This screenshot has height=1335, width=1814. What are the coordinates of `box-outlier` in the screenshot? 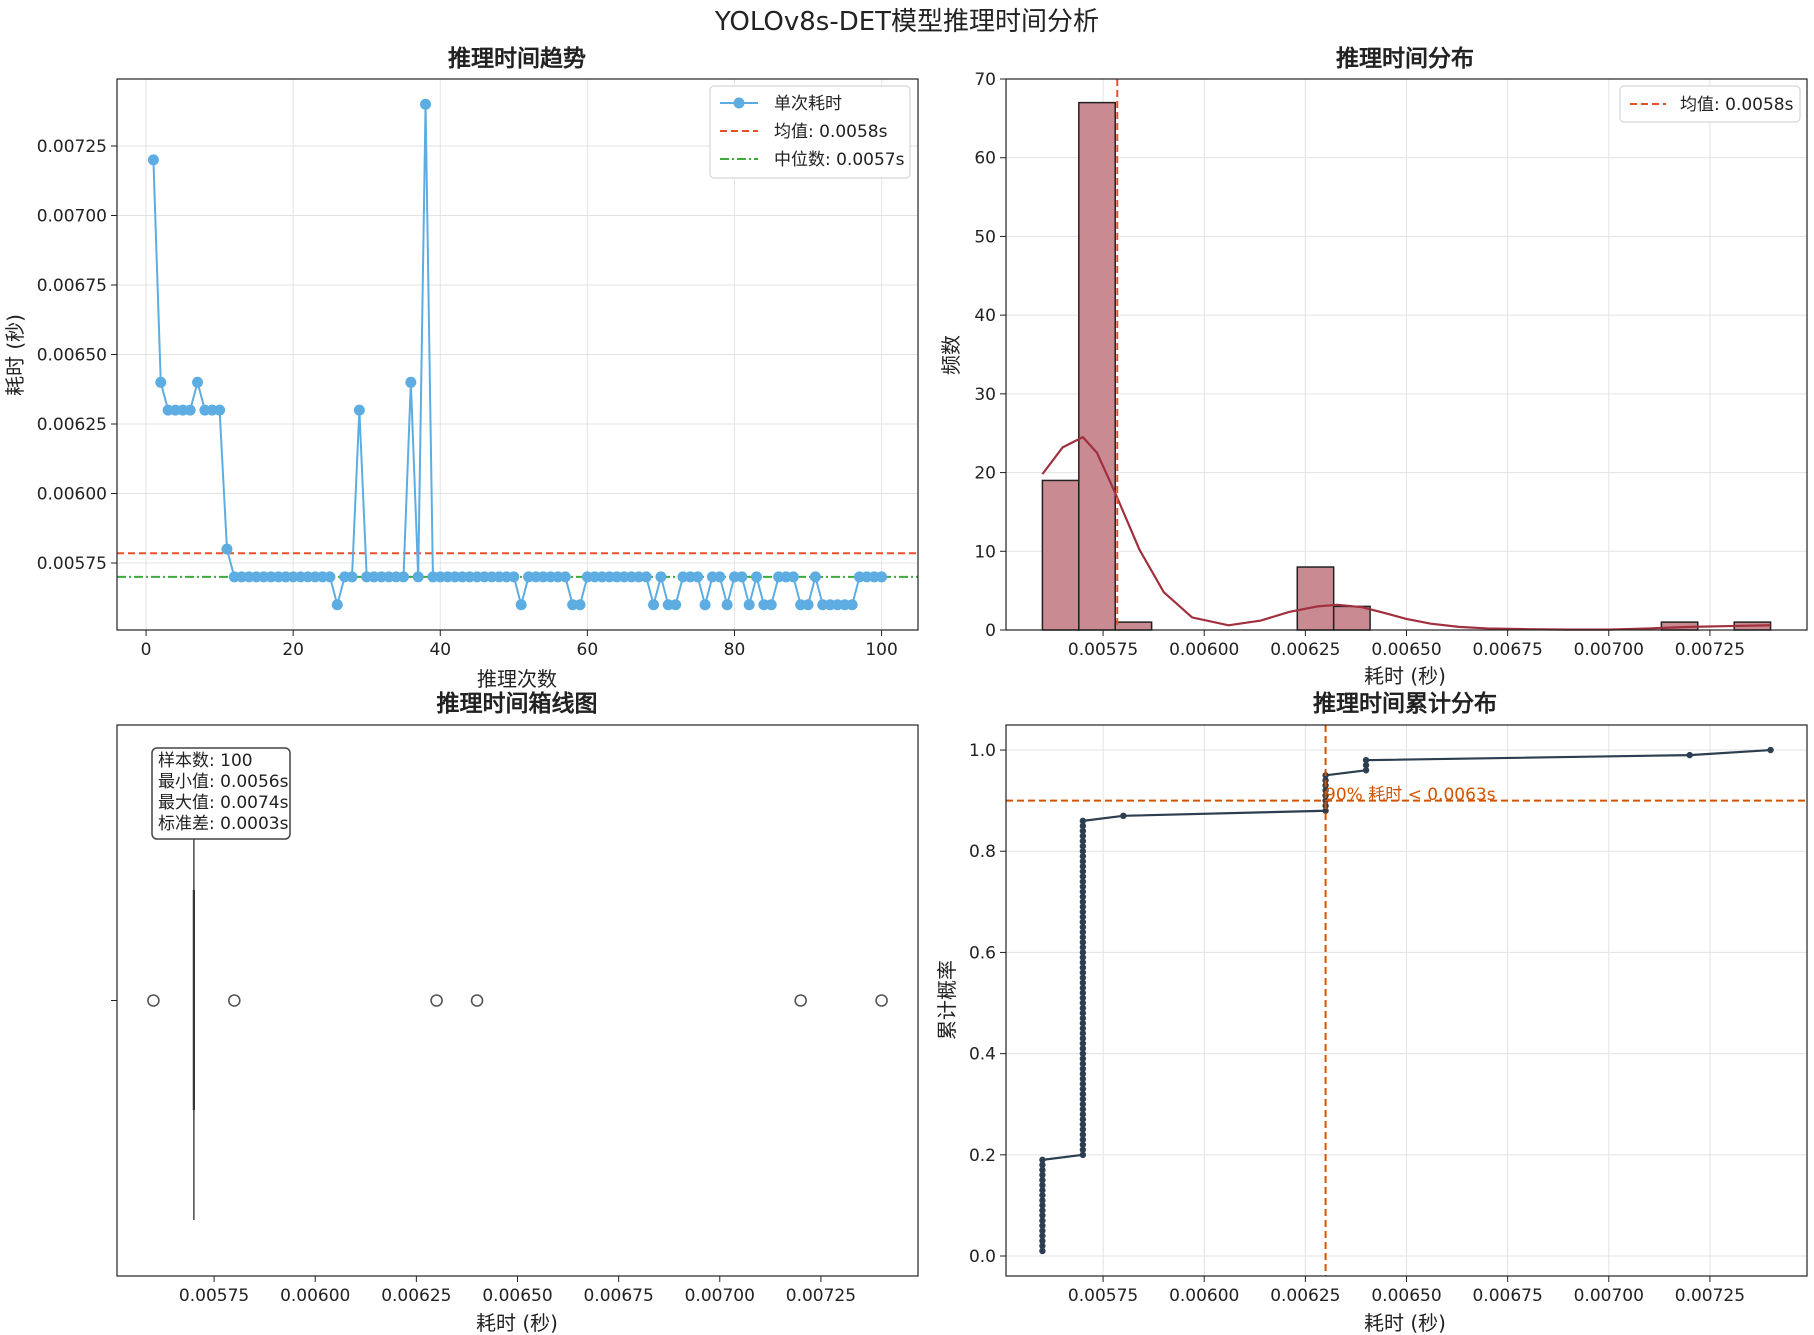 It's located at (881, 1000).